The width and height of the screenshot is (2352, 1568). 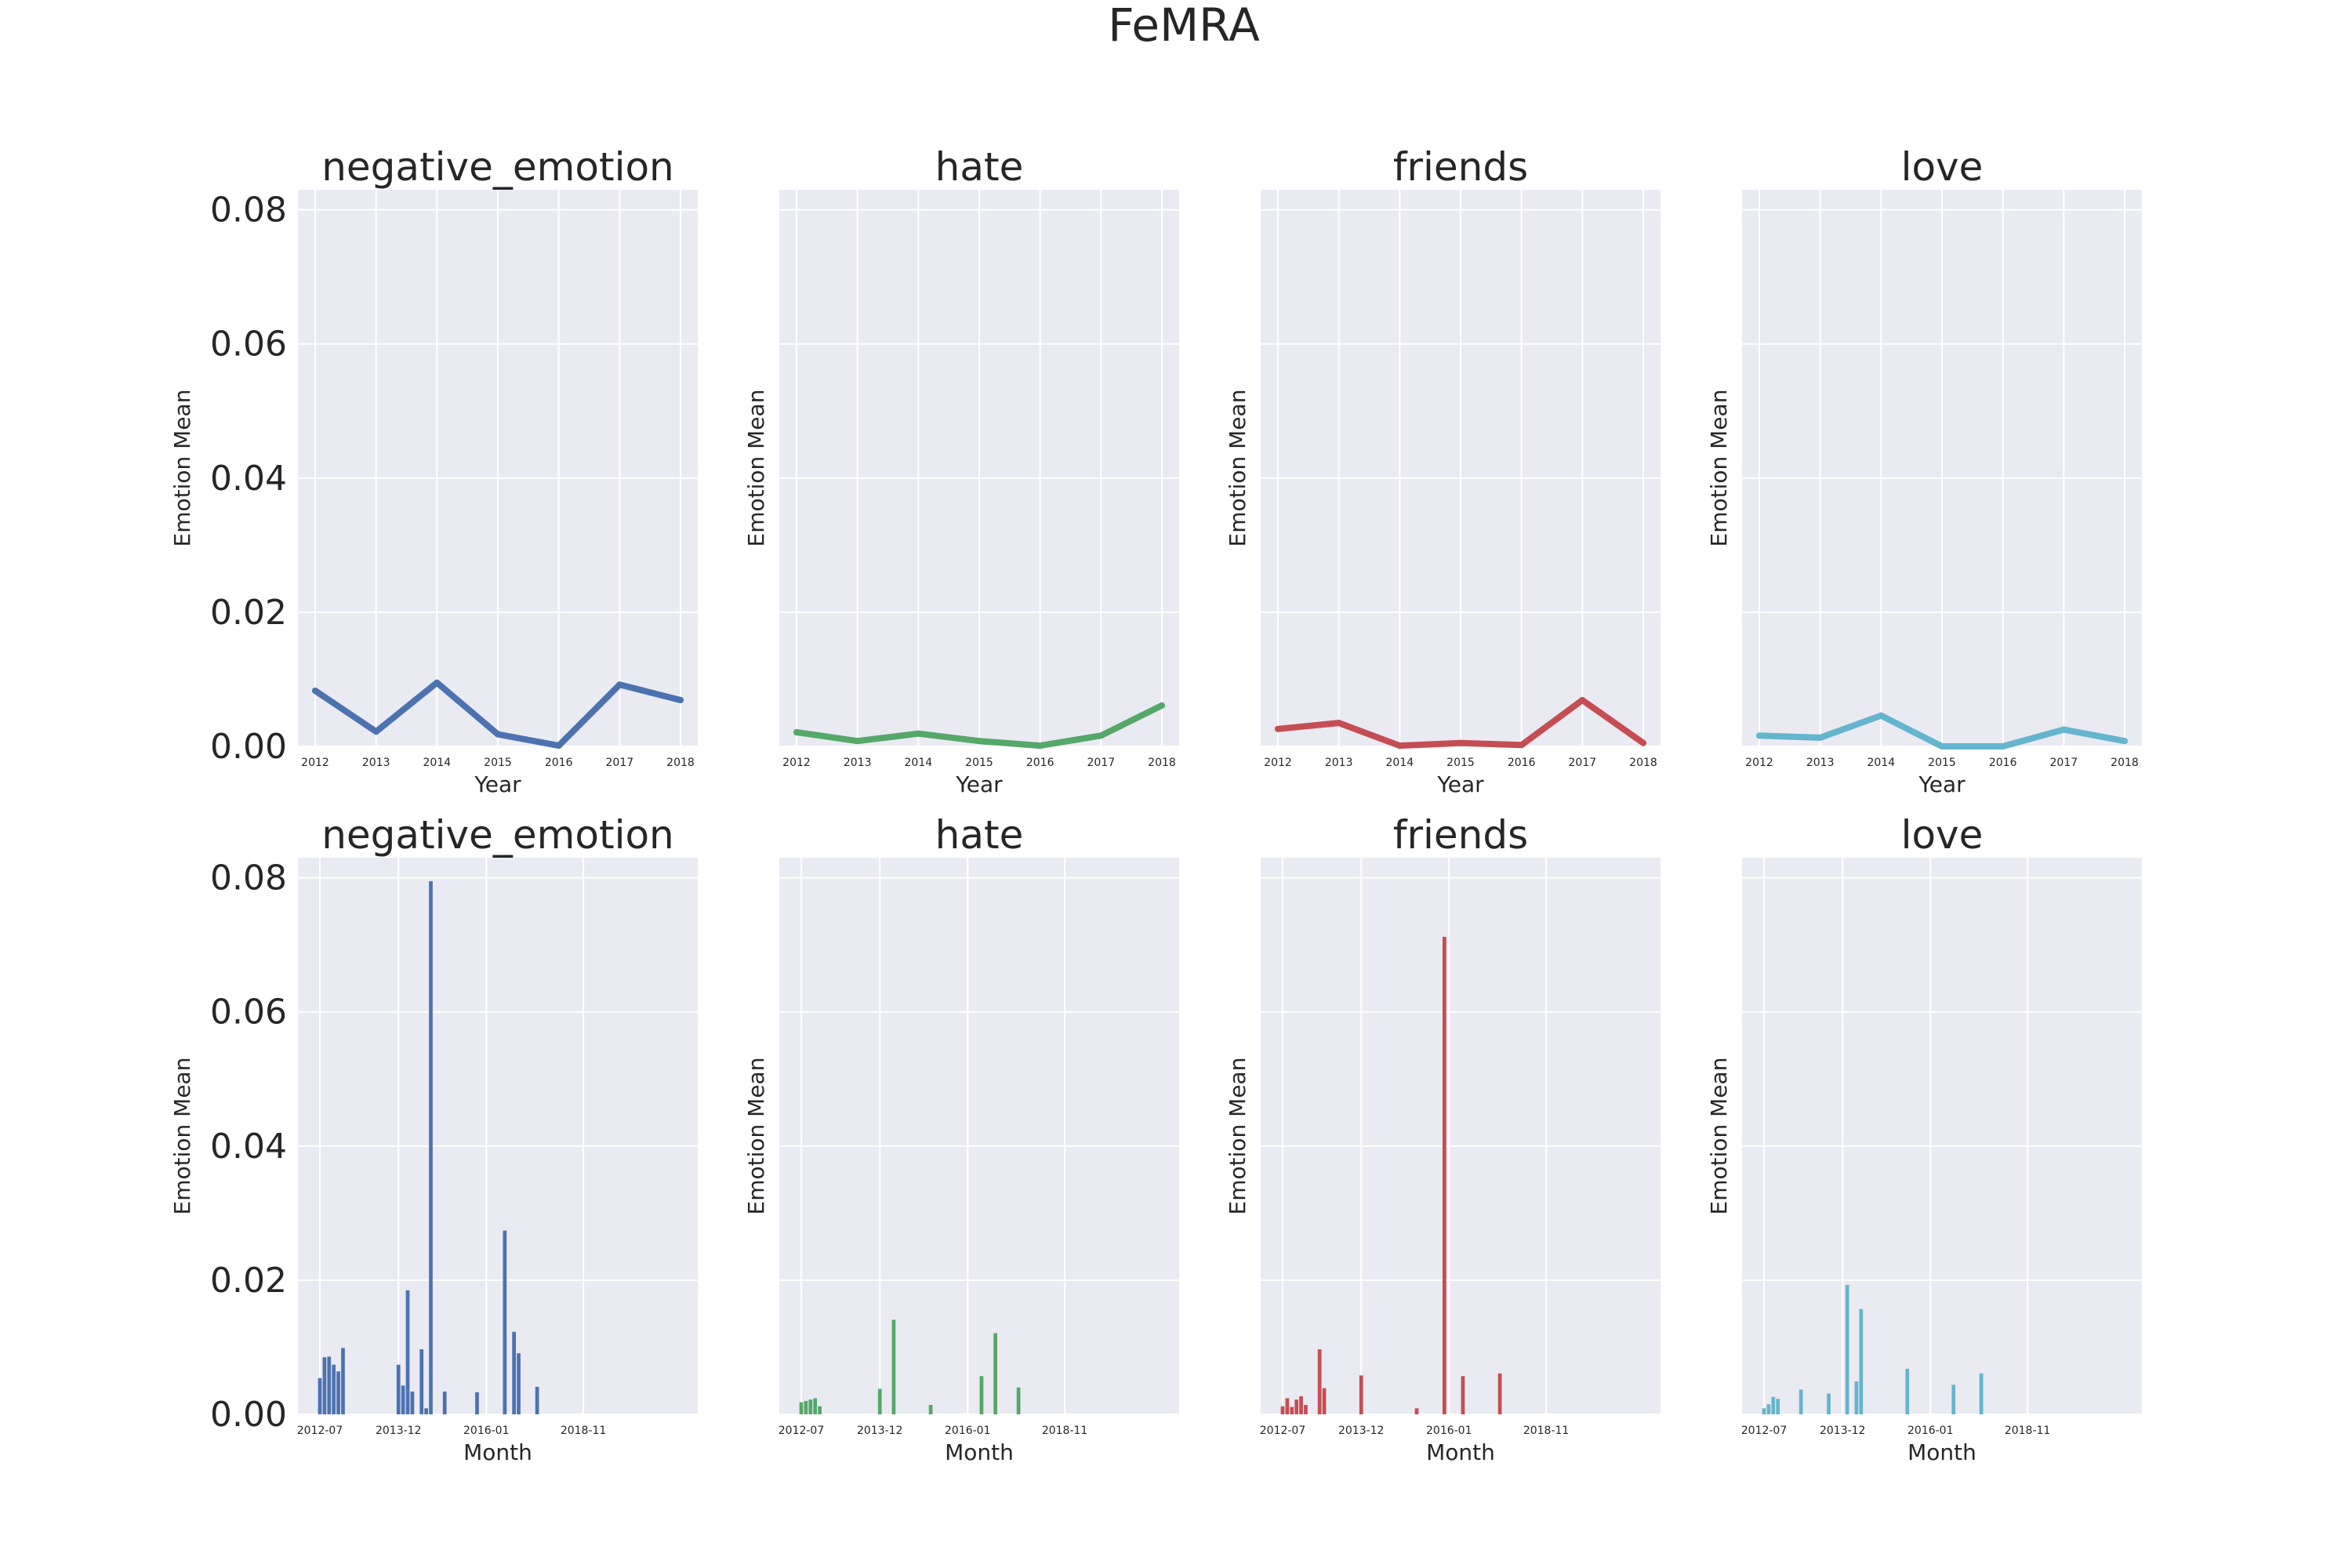 I want to click on chart-2-xtick-label: 2017, so click(x=1583, y=763).